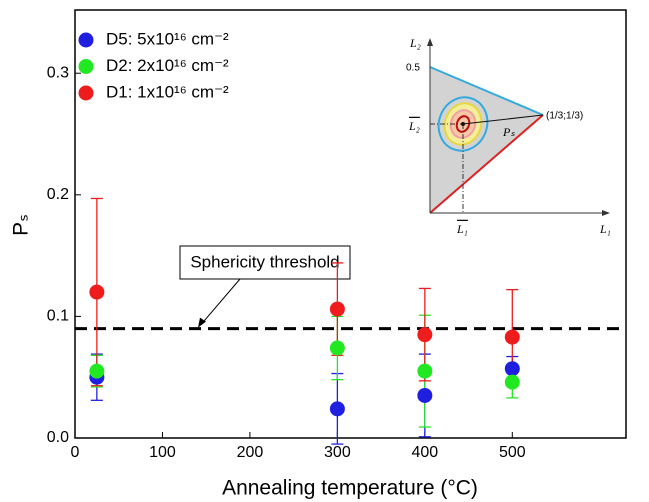 Image resolution: width=649 pixels, height=502 pixels. Describe the element at coordinates (167, 65) in the screenshot. I see `legend-label: D2: 2x10¹⁶ cm⁻²` at that location.